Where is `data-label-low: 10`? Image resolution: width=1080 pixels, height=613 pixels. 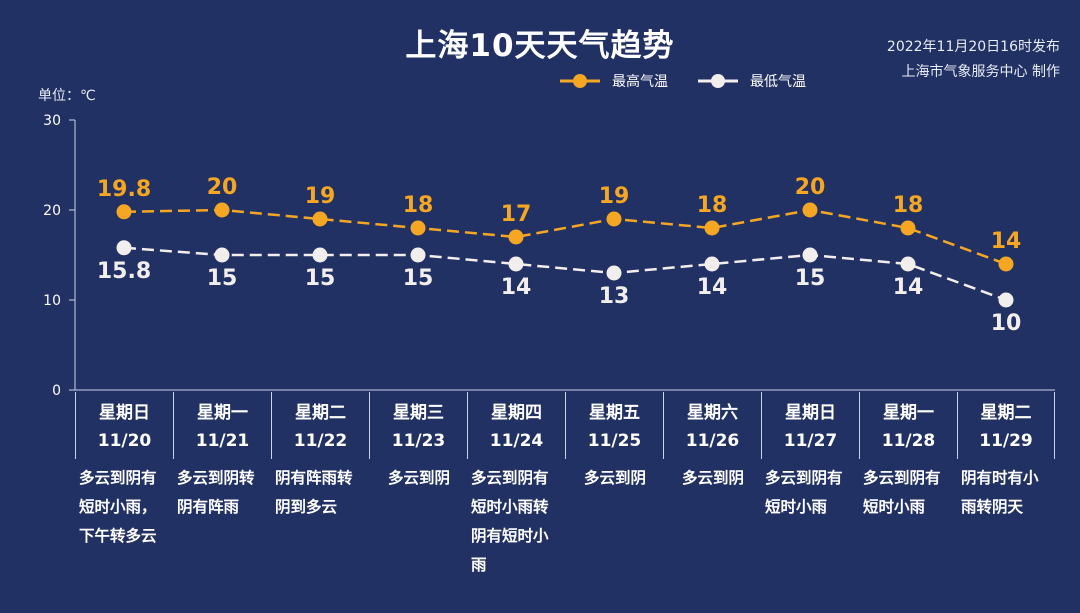
data-label-low: 10 is located at coordinates (1006, 323).